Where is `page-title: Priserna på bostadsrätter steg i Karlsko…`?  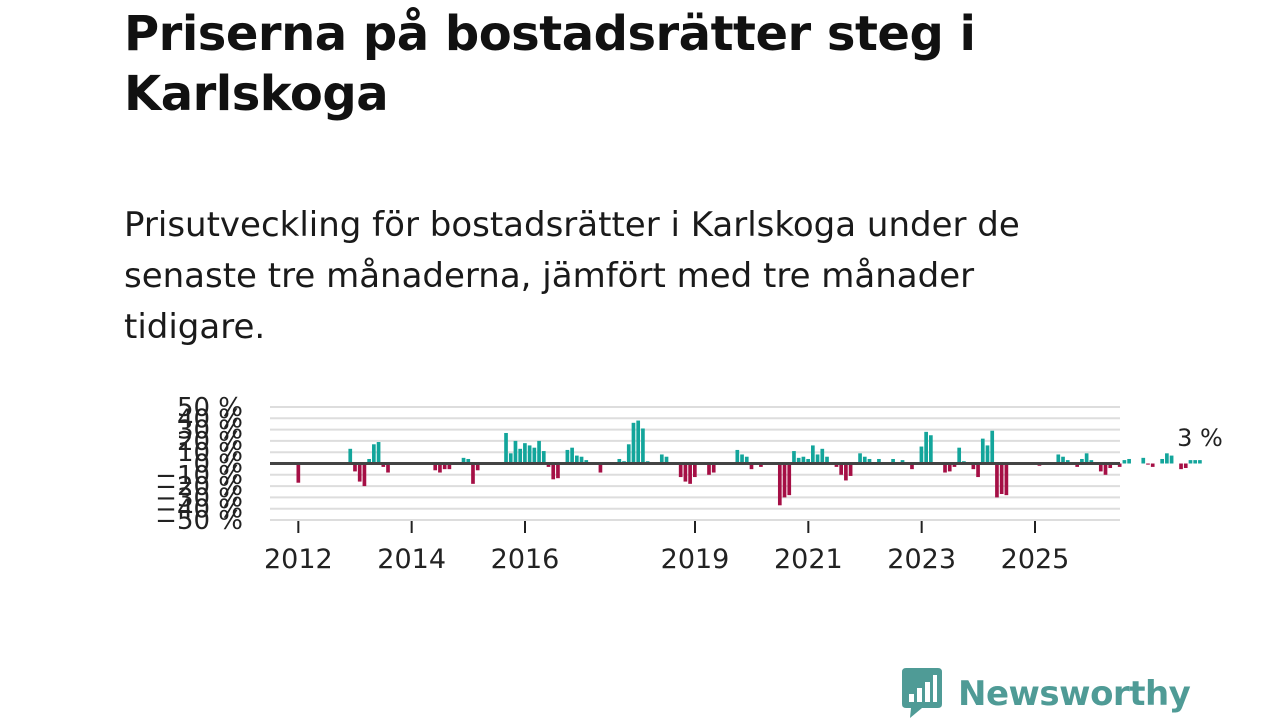
page-title: Priserna på bostadsrätter steg i Karlsko… is located at coordinates (550, 64).